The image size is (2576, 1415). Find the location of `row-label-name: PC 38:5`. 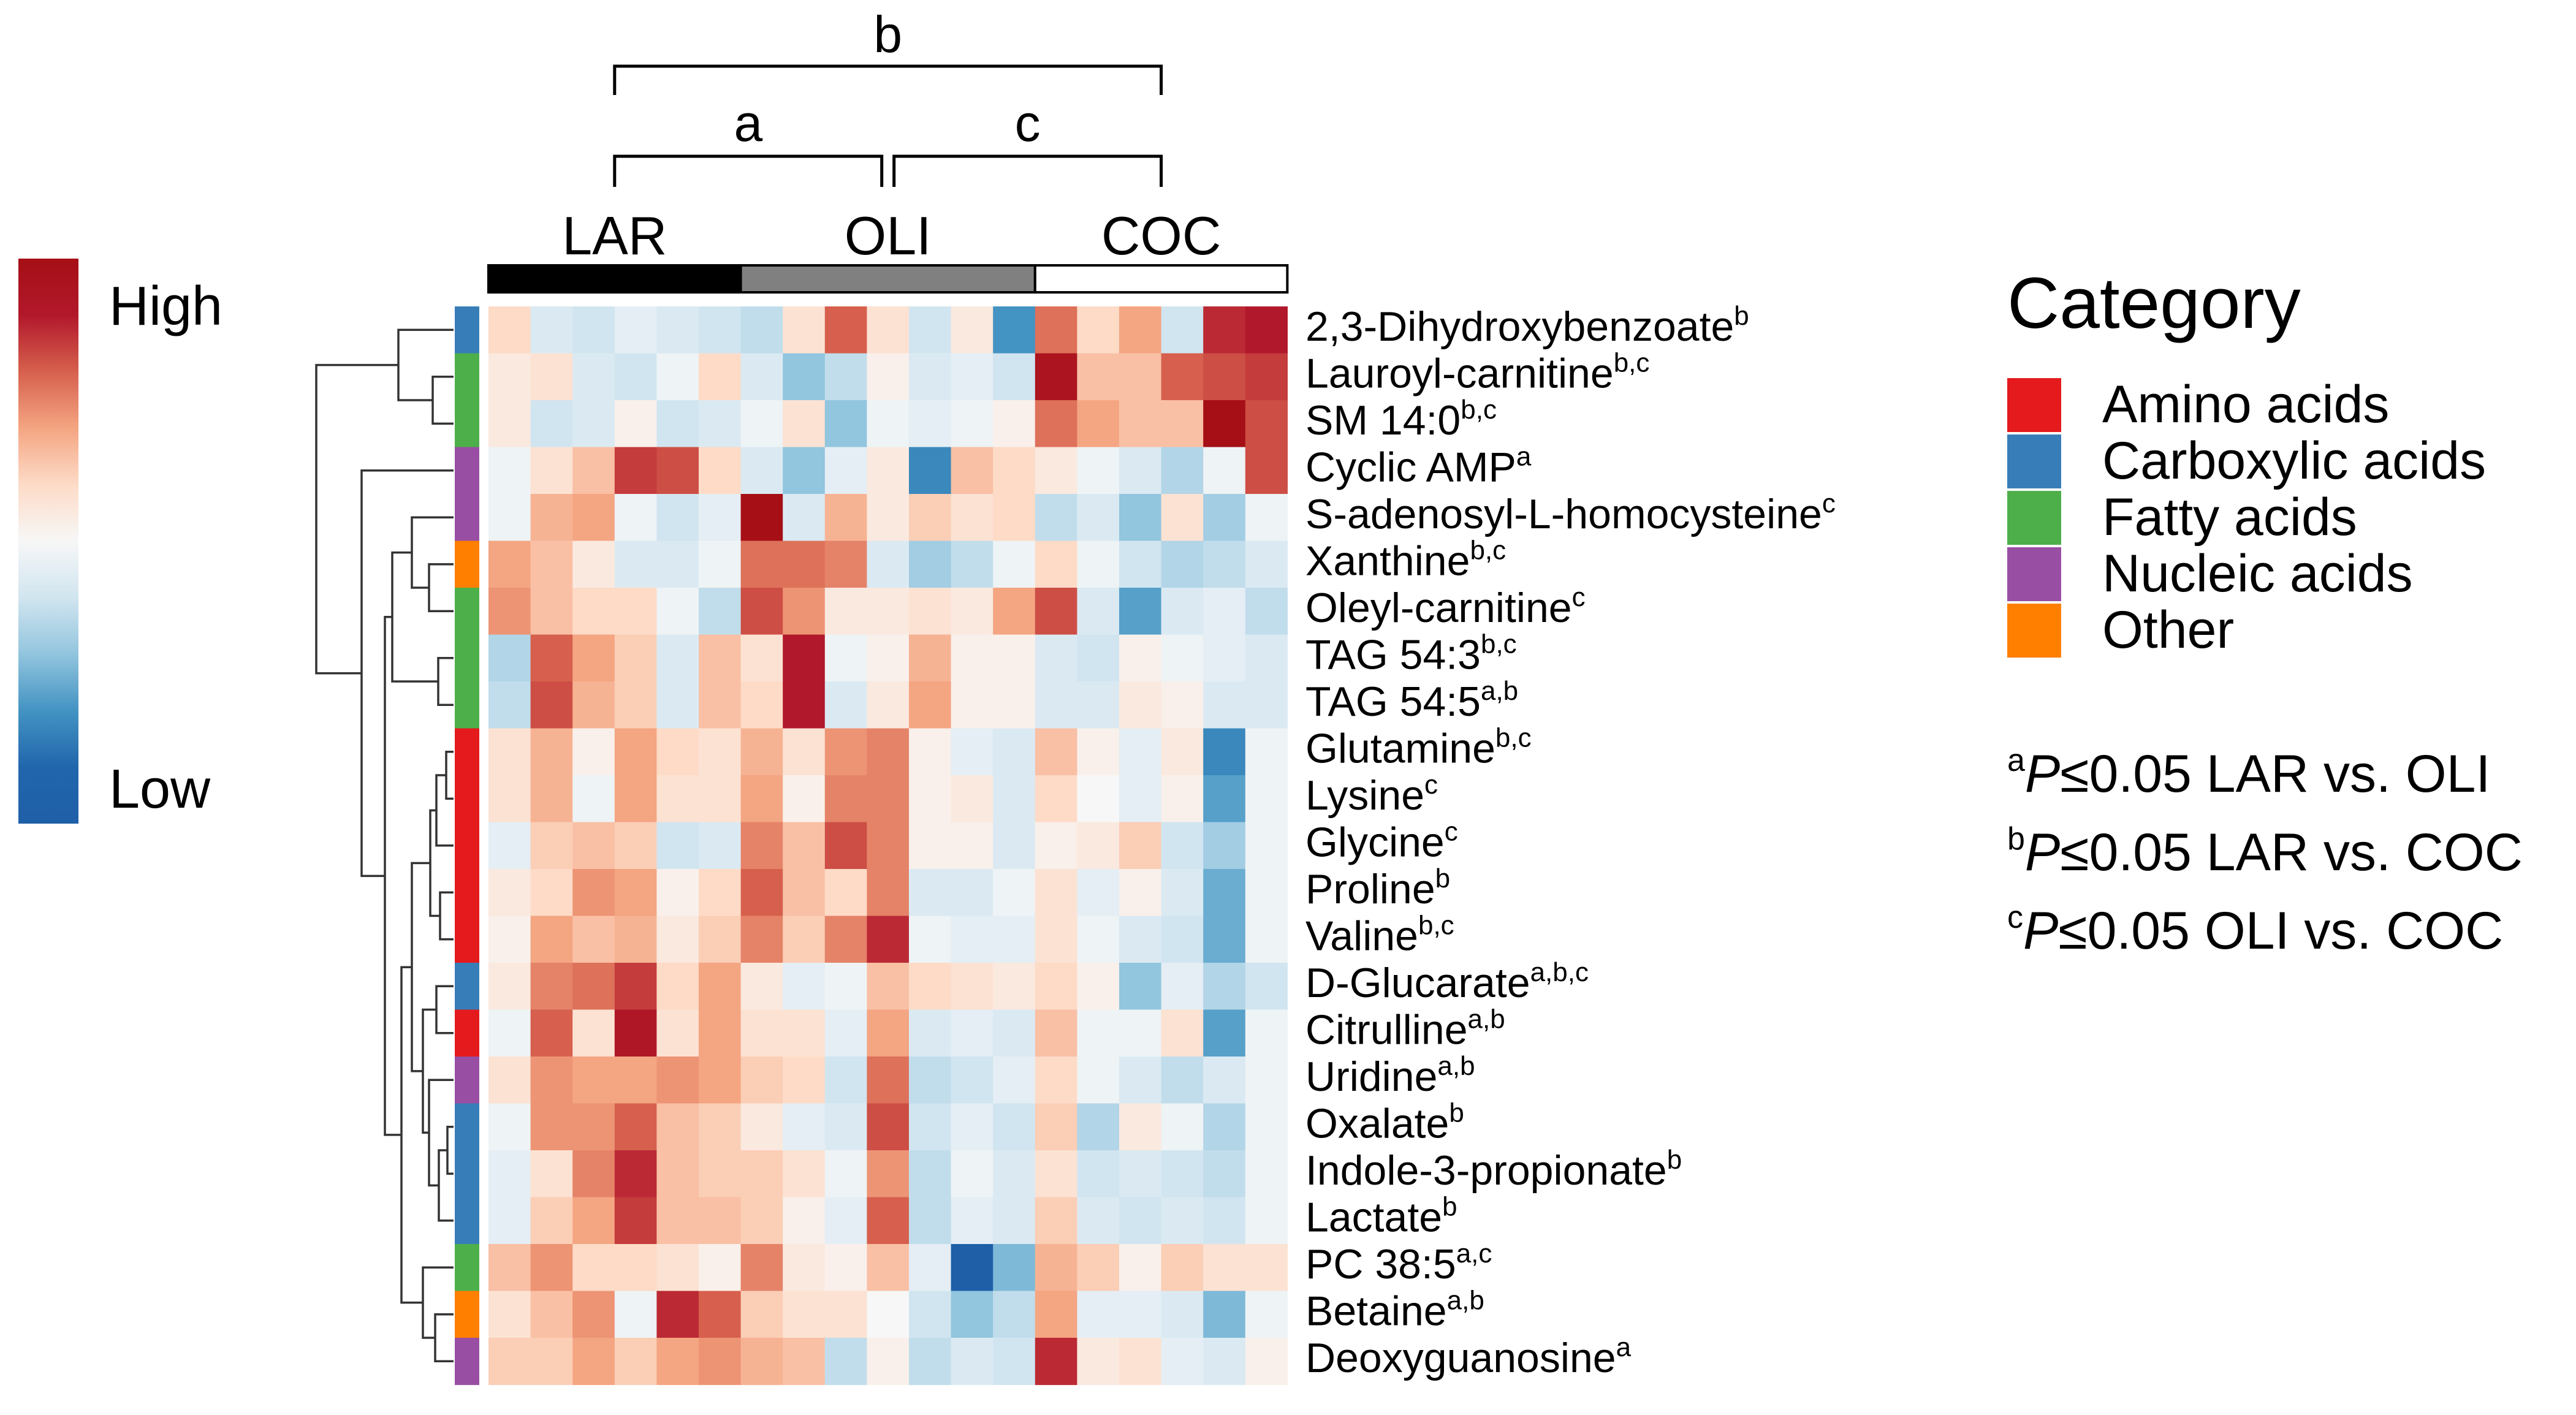

row-label-name: PC 38:5 is located at coordinates (1380, 1264).